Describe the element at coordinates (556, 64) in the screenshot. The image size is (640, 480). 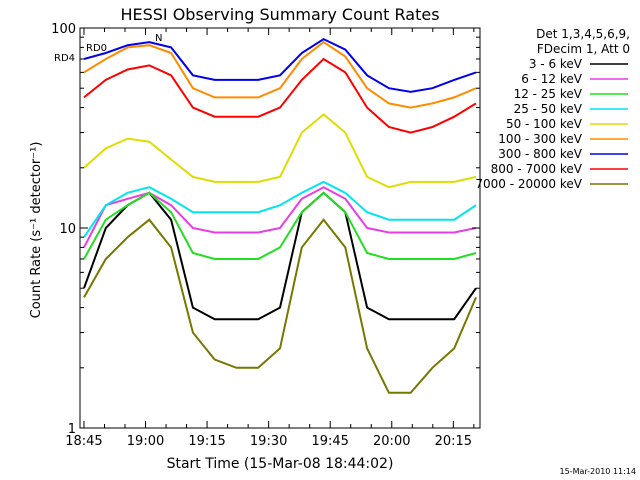
I see `legend-label: 3 - 6 keV` at that location.